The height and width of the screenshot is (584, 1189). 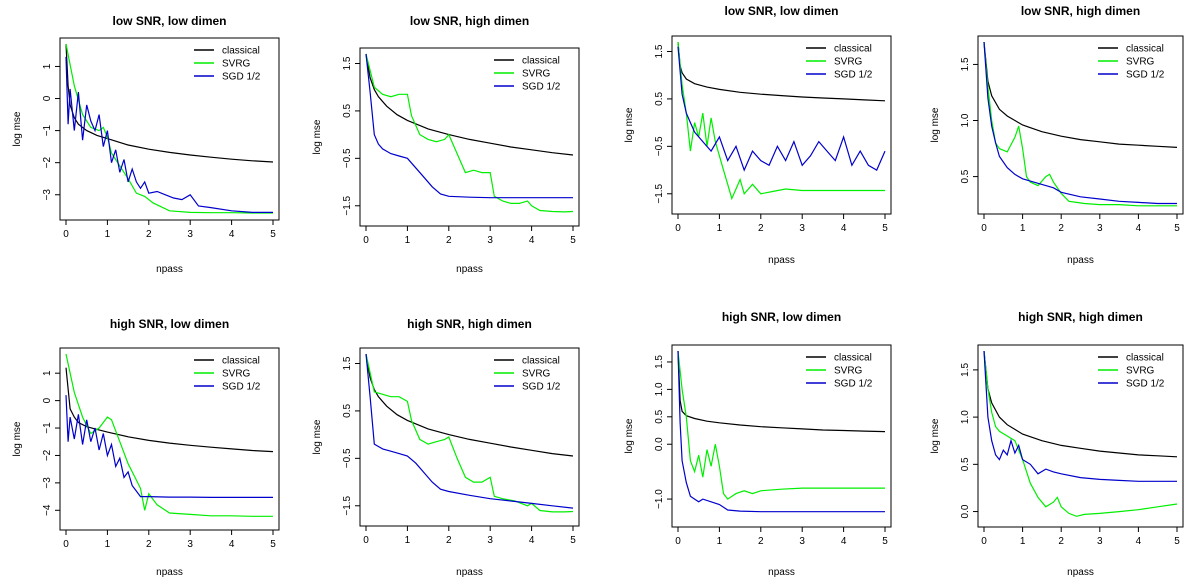 What do you see at coordinates (1080, 11) in the screenshot?
I see `chart-title: low SNR, high dimen` at bounding box center [1080, 11].